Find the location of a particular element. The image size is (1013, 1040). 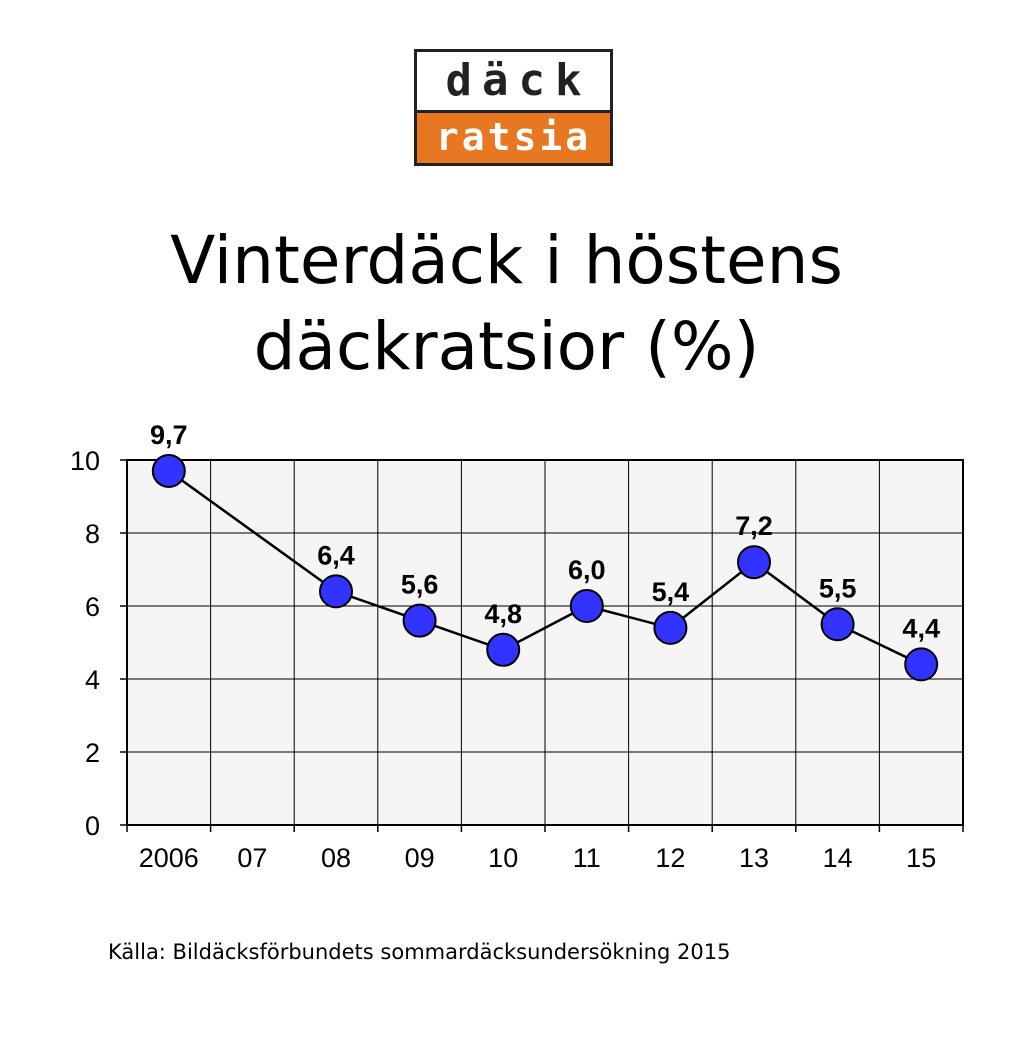

x-tick-label: 15 is located at coordinates (921, 858).